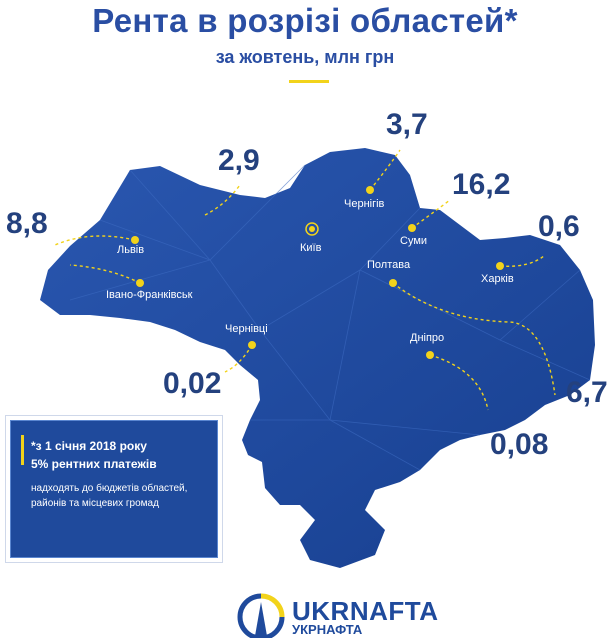 This screenshot has width=610, height=643. Describe the element at coordinates (252, 345) in the screenshot. I see `marker-chernivtsi` at that location.